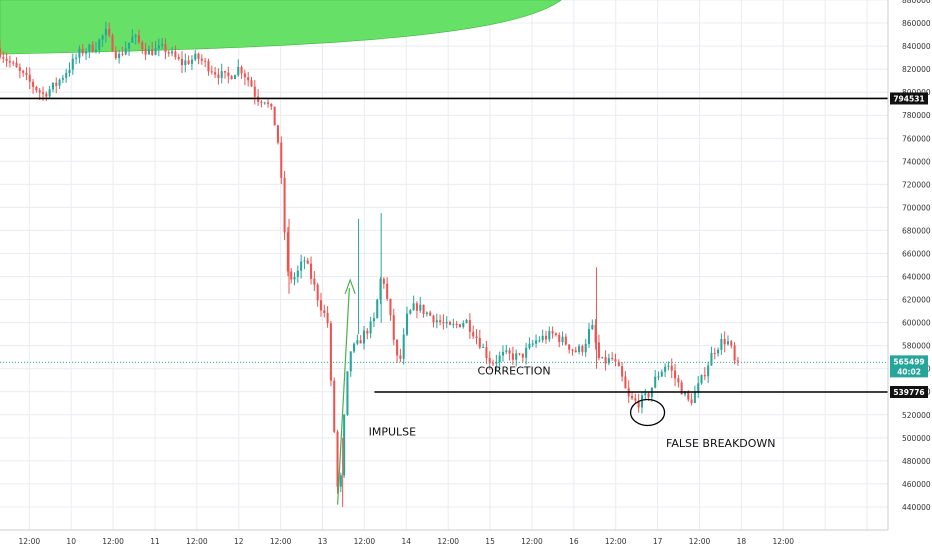  Describe the element at coordinates (323, 541) in the screenshot. I see `x-tick-label: 13` at that location.